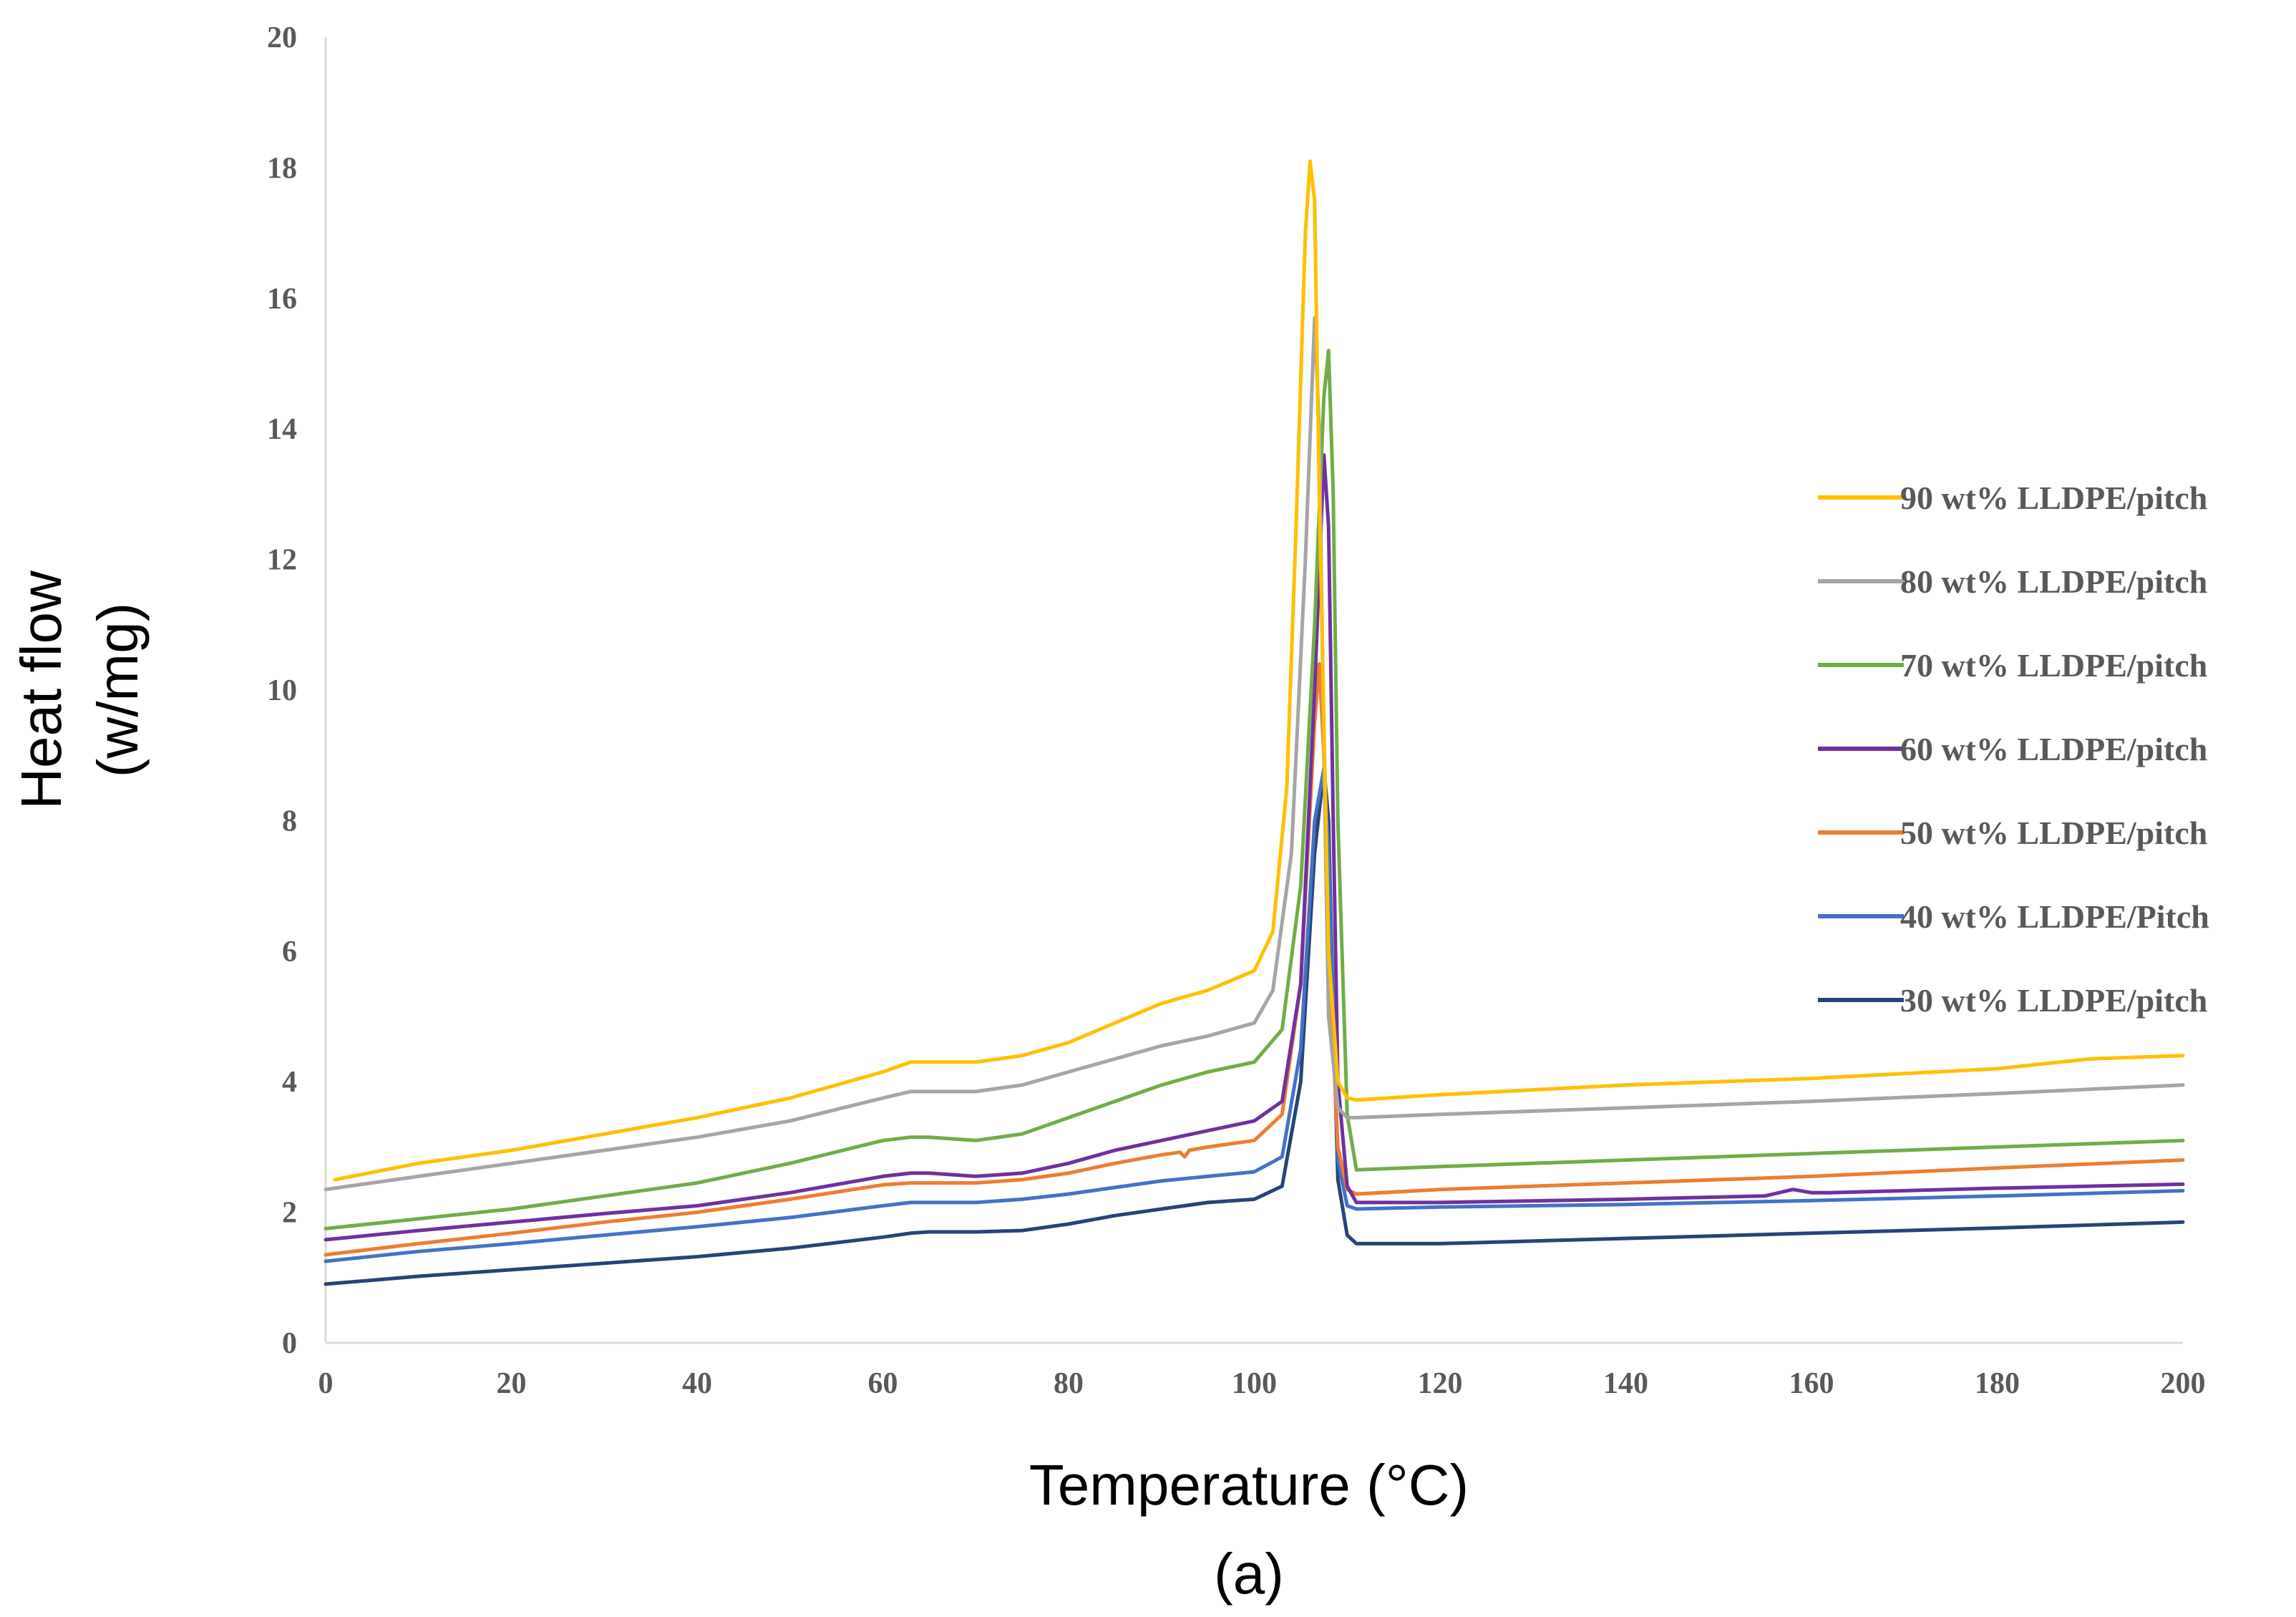 The height and width of the screenshot is (1617, 2296). I want to click on y-tick-label: 4, so click(290, 1083).